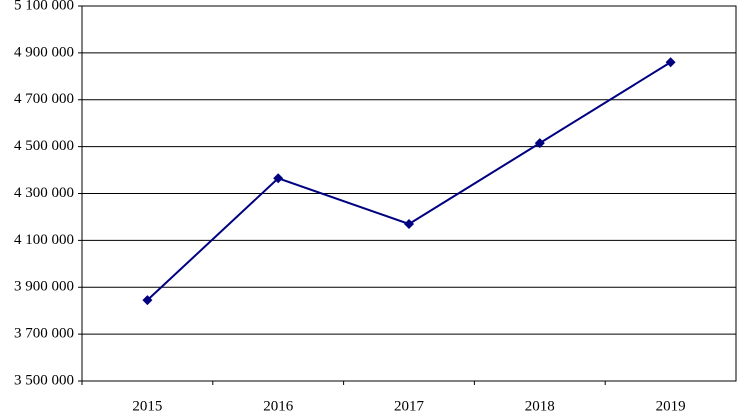 This screenshot has width=738, height=414. What do you see at coordinates (44, 99) in the screenshot?
I see `y-tick-label: 4 700 000` at bounding box center [44, 99].